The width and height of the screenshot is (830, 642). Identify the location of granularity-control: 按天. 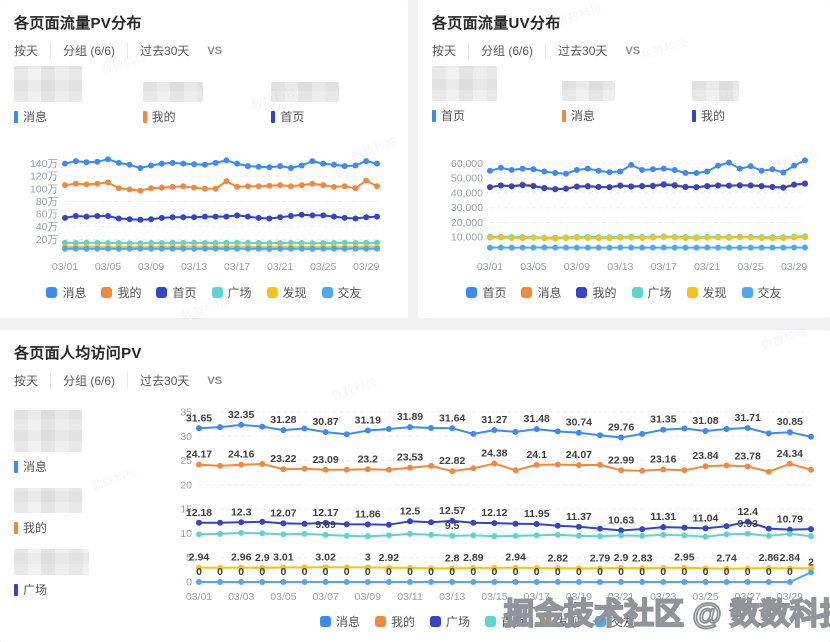
(451, 50).